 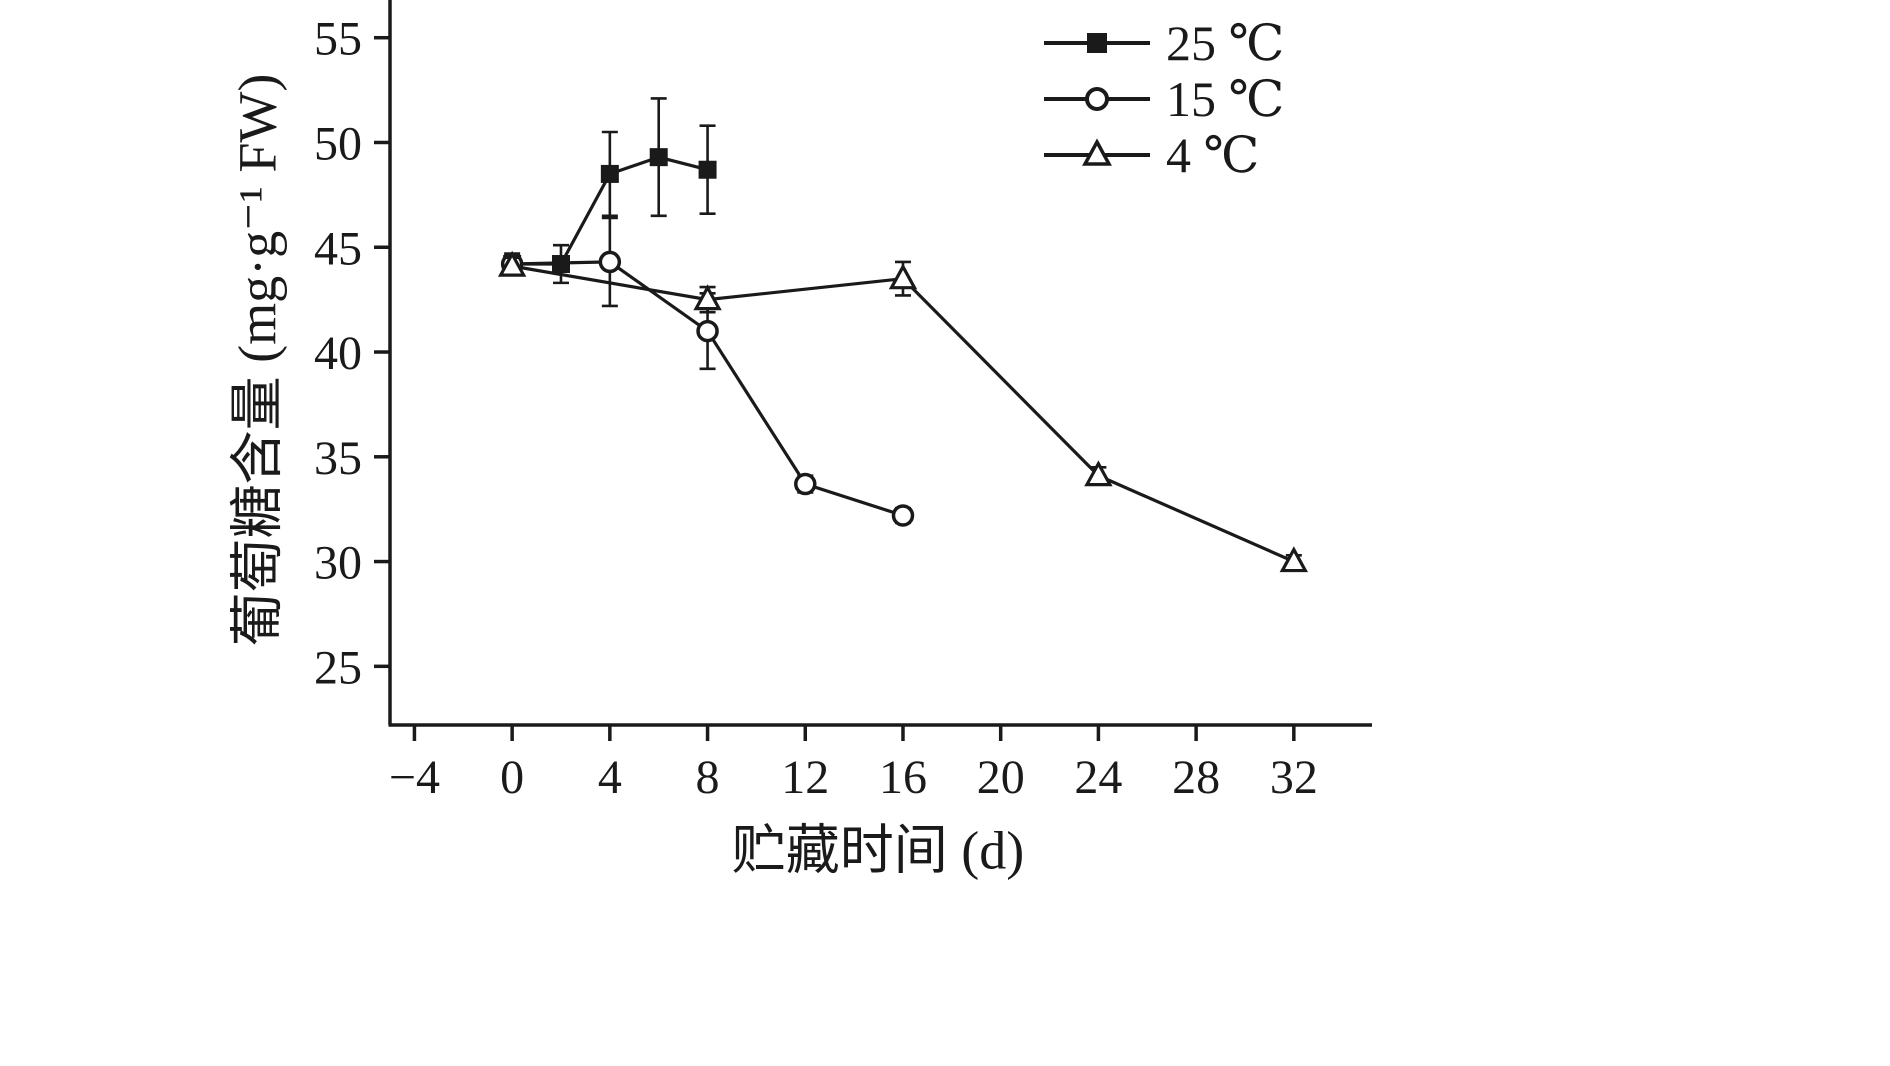 What do you see at coordinates (1213, 155) in the screenshot?
I see `legend-label: 4 ℃` at bounding box center [1213, 155].